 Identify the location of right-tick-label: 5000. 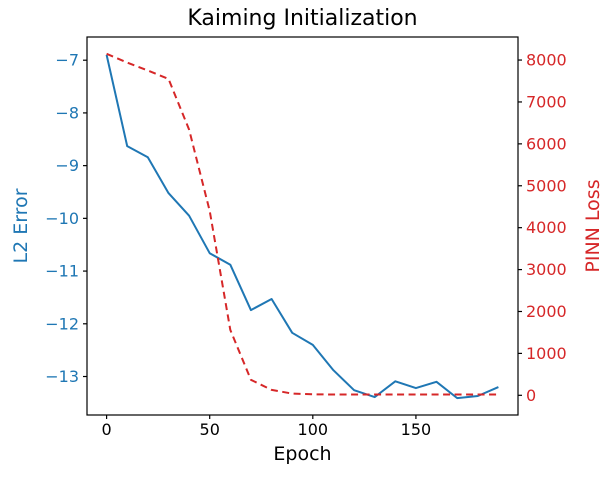
(546, 185).